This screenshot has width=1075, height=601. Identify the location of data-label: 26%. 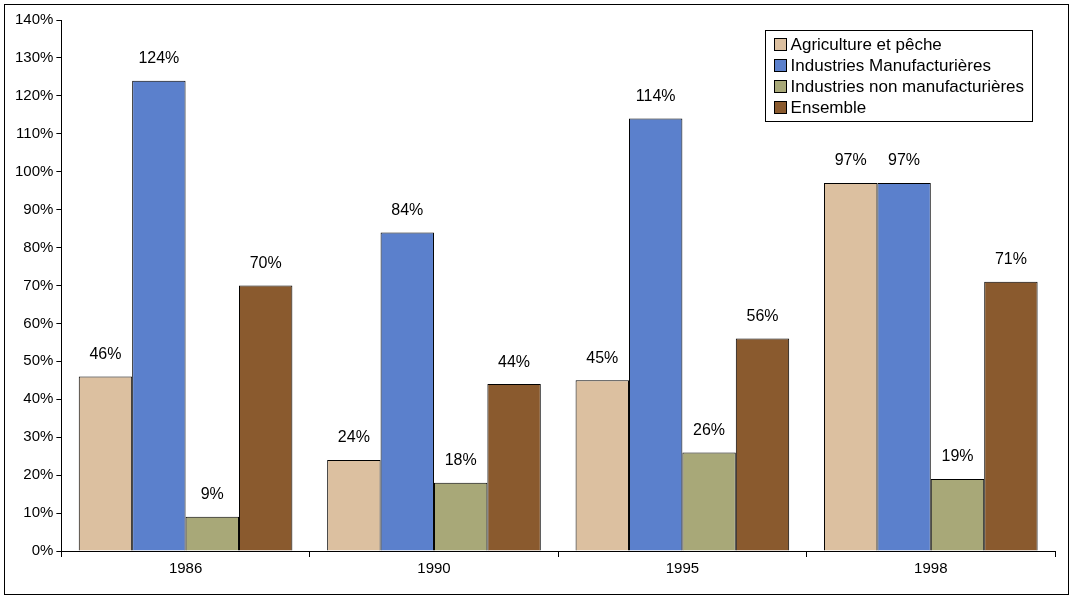
(709, 429).